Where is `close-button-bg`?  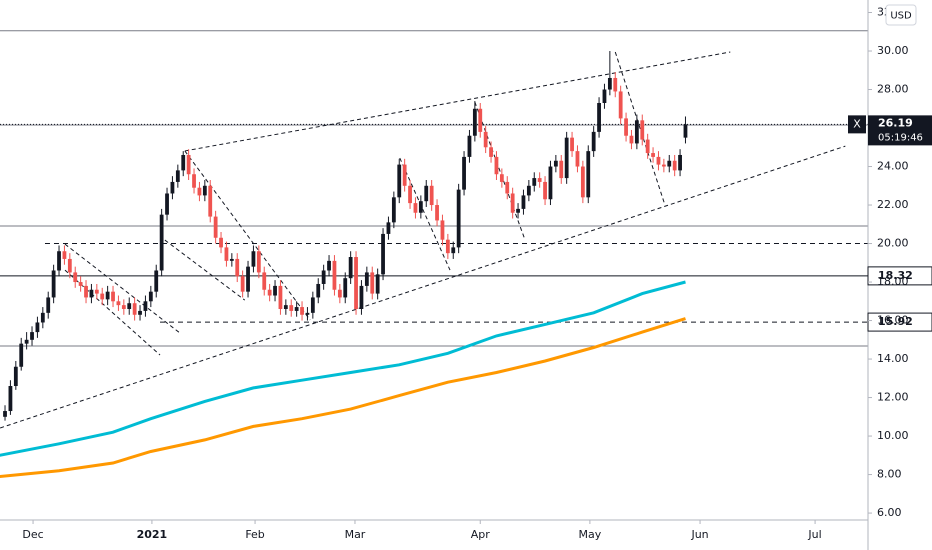 close-button-bg is located at coordinates (857, 124).